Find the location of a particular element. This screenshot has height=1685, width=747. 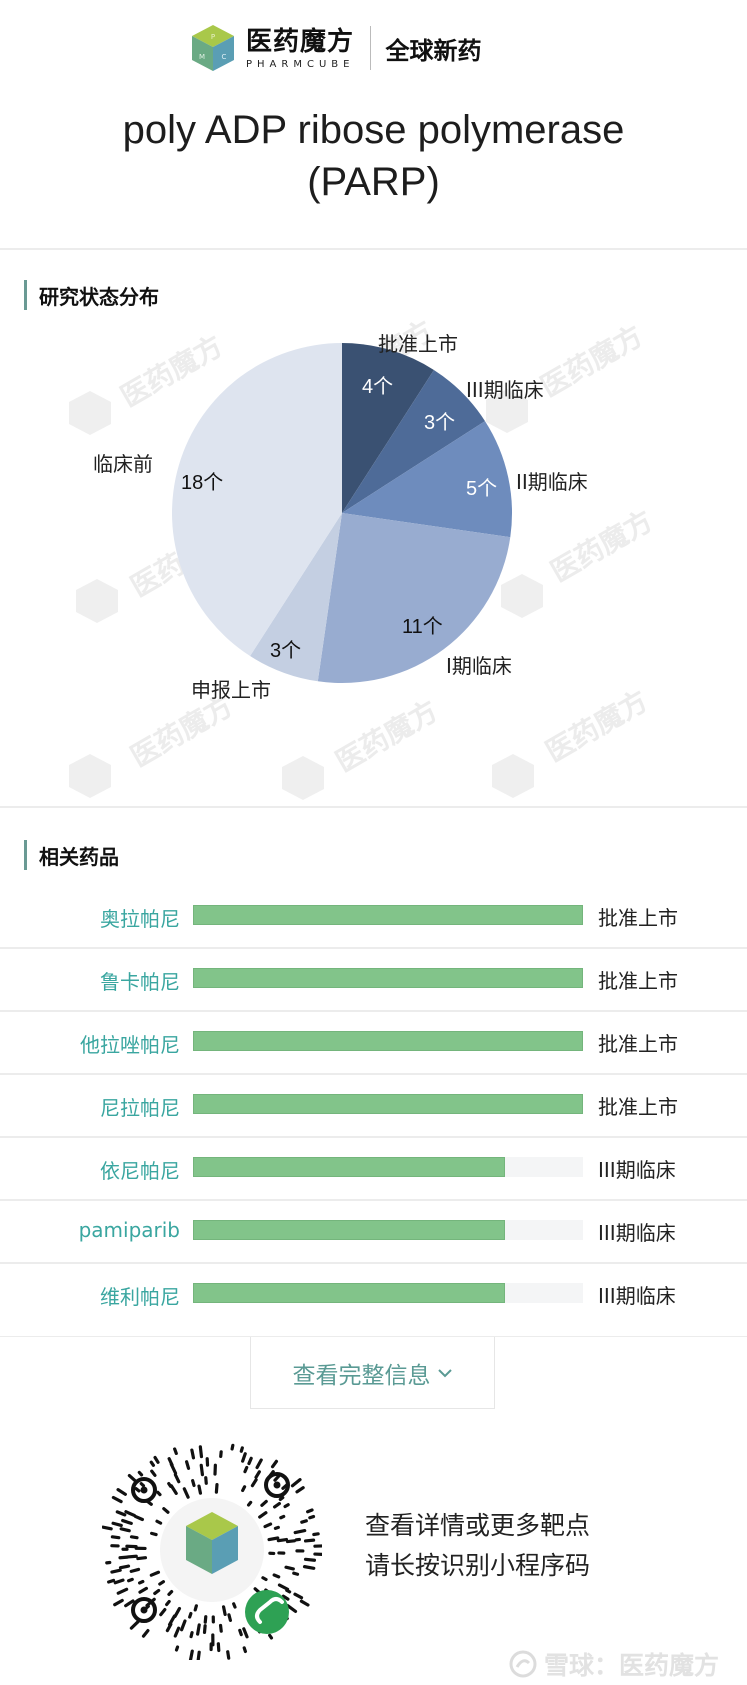

footer-watermark: 雪球：医药魔方 is located at coordinates (613, 1664).